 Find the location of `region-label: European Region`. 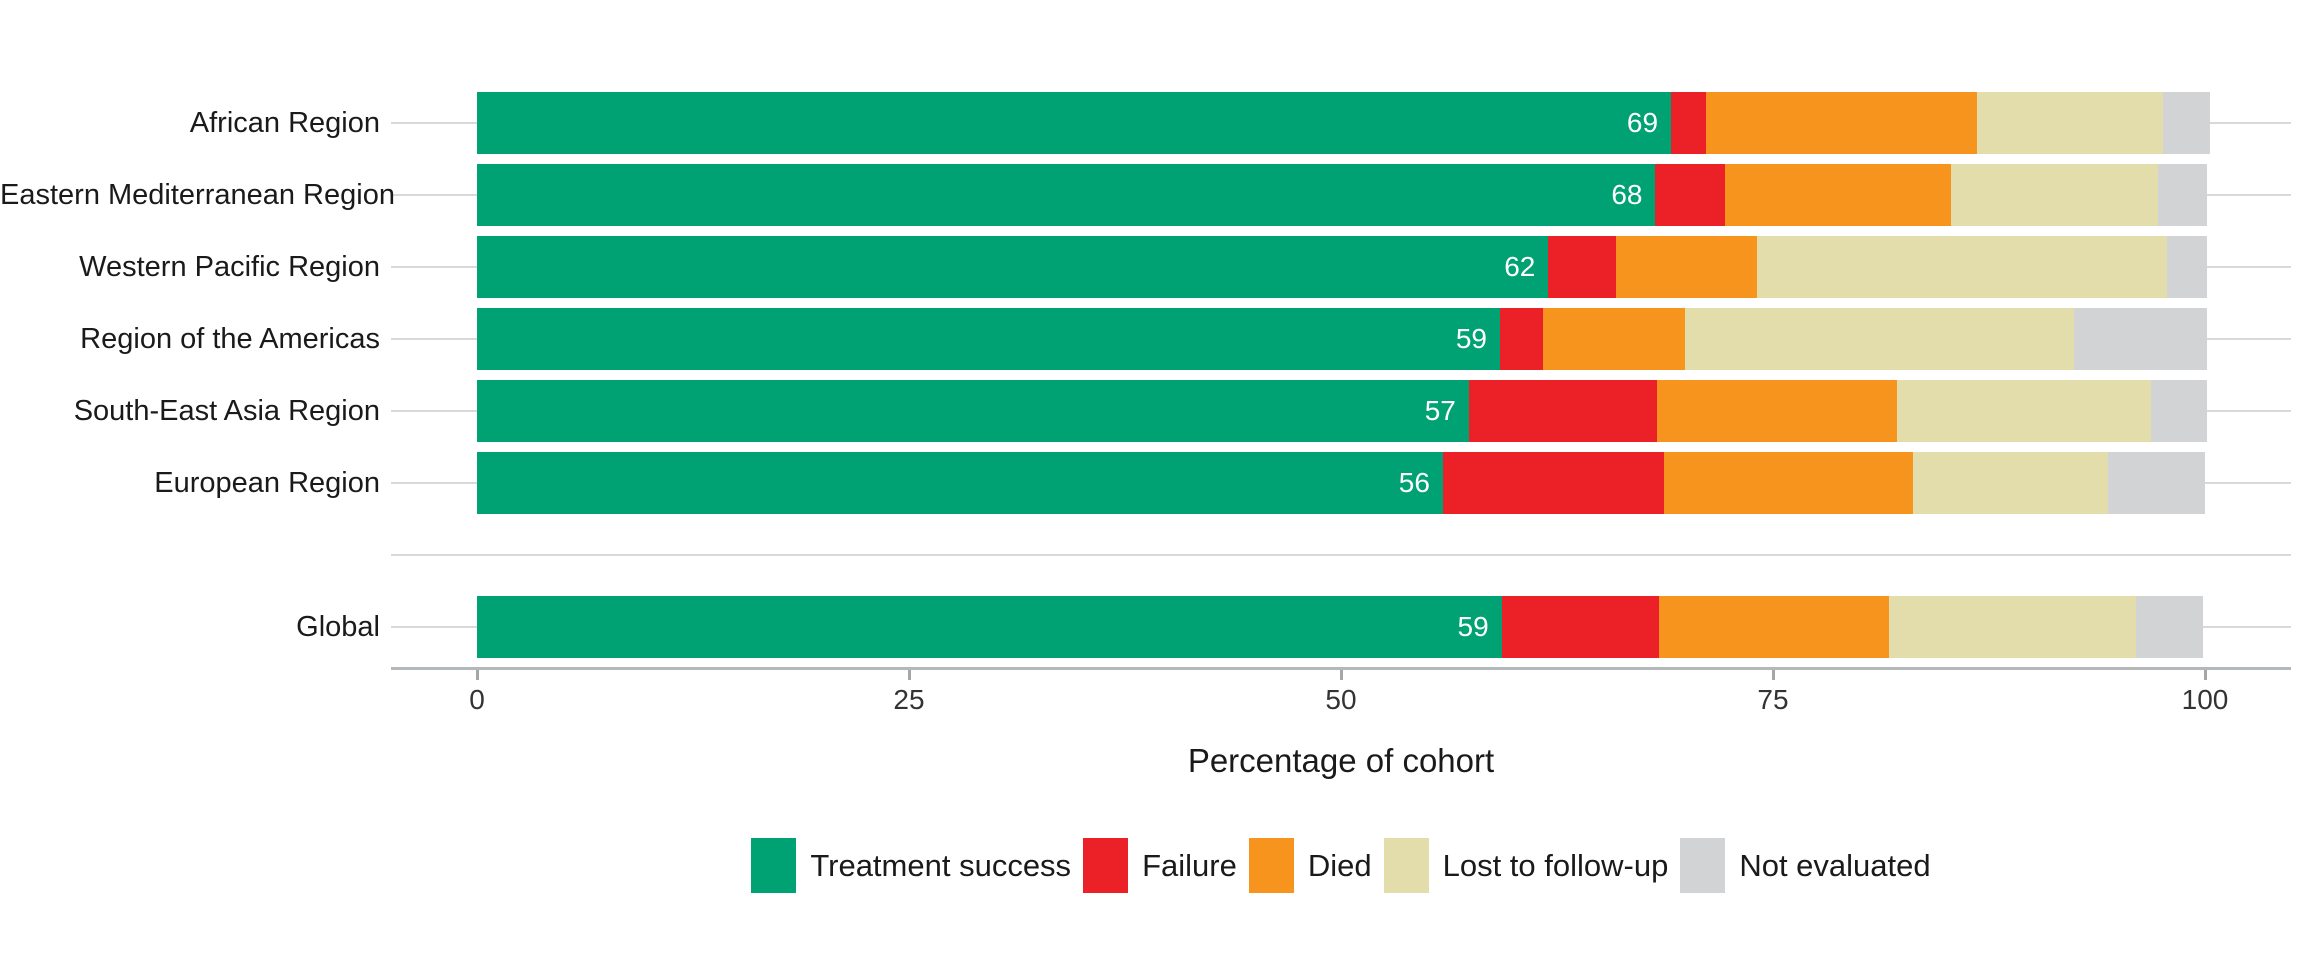

region-label: European Region is located at coordinates (267, 483).